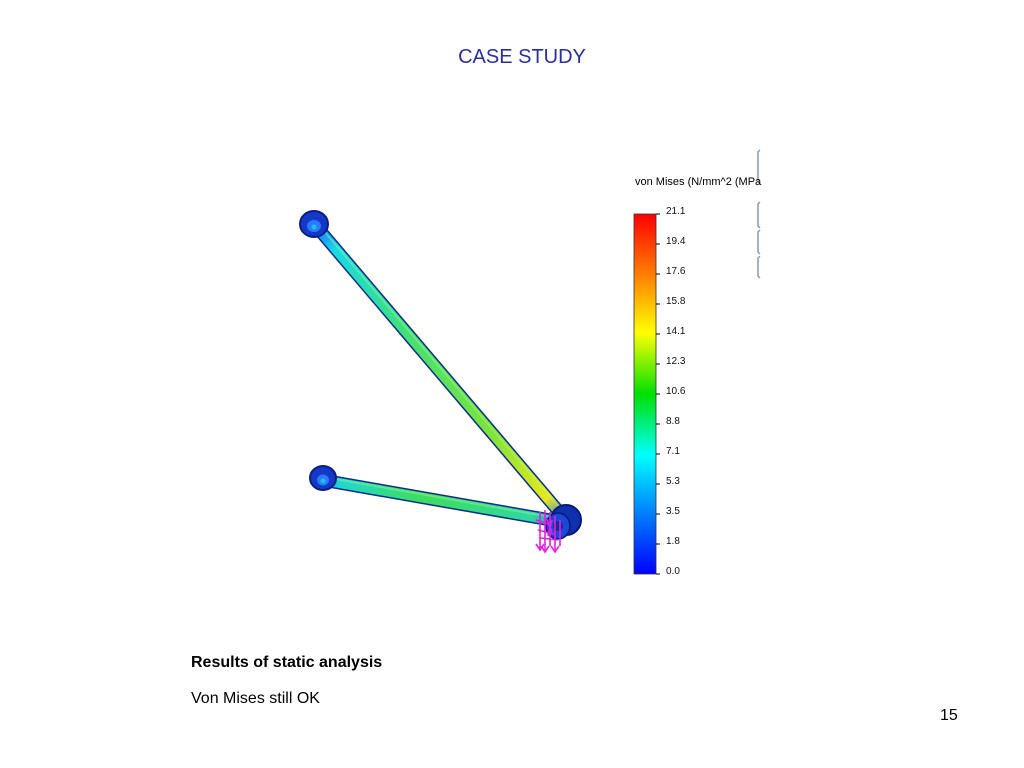  Describe the element at coordinates (673, 421) in the screenshot. I see `legend-tick-label: 8.8` at that location.